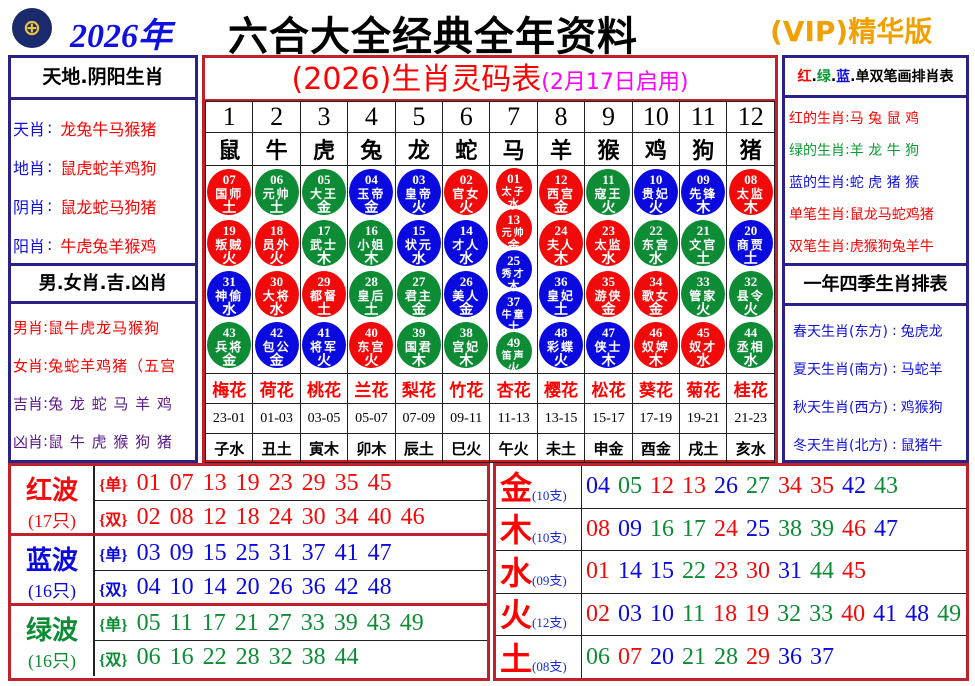 The height and width of the screenshot is (686, 975). What do you see at coordinates (694, 528) in the screenshot?
I see `element-number: 17` at bounding box center [694, 528].